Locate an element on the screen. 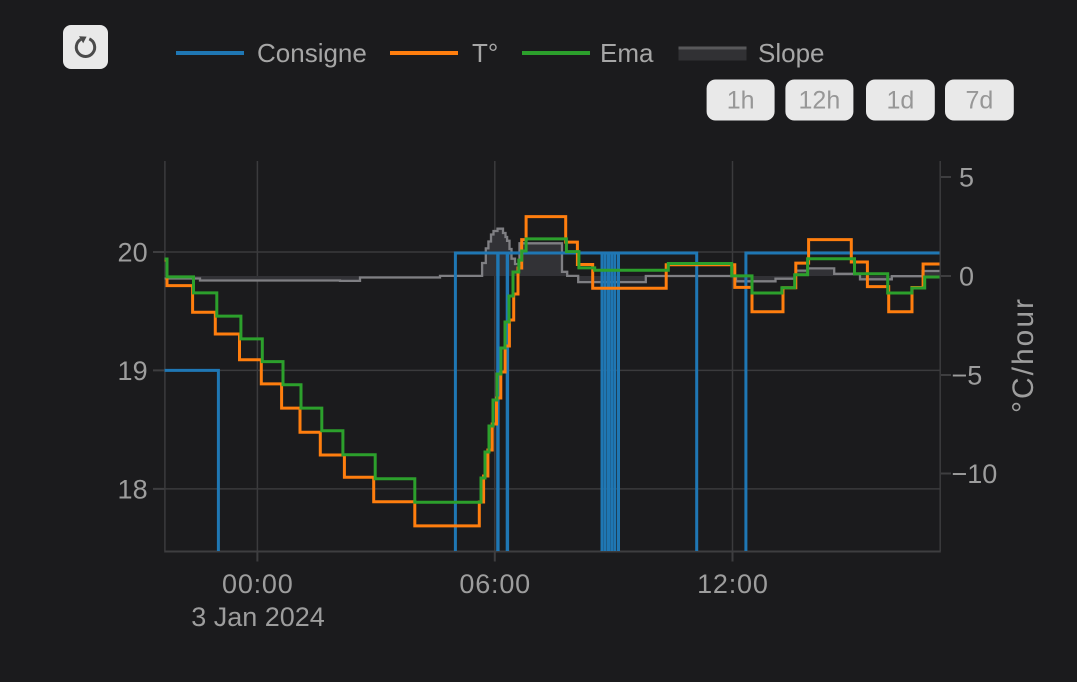 This screenshot has height=682, width=1077. svg-text: 00:00 is located at coordinates (258, 584).